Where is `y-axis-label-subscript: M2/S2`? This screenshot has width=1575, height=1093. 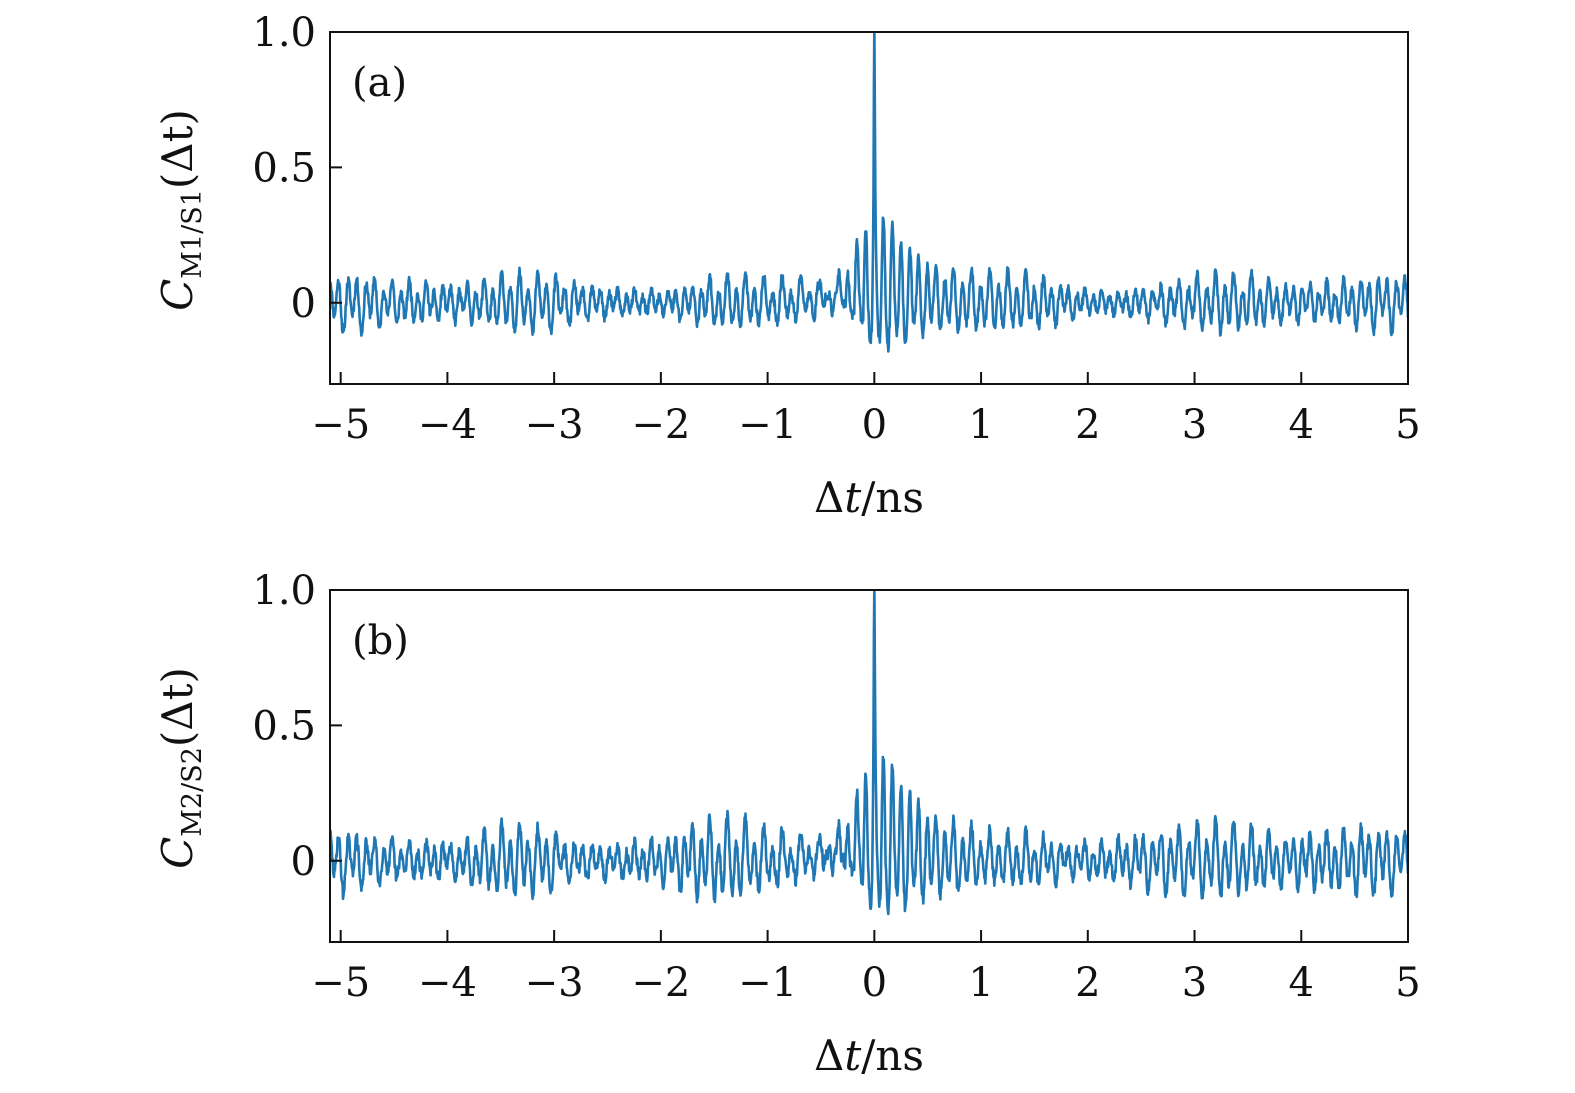
y-axis-label-subscript: M2/S2 is located at coordinates (192, 792).